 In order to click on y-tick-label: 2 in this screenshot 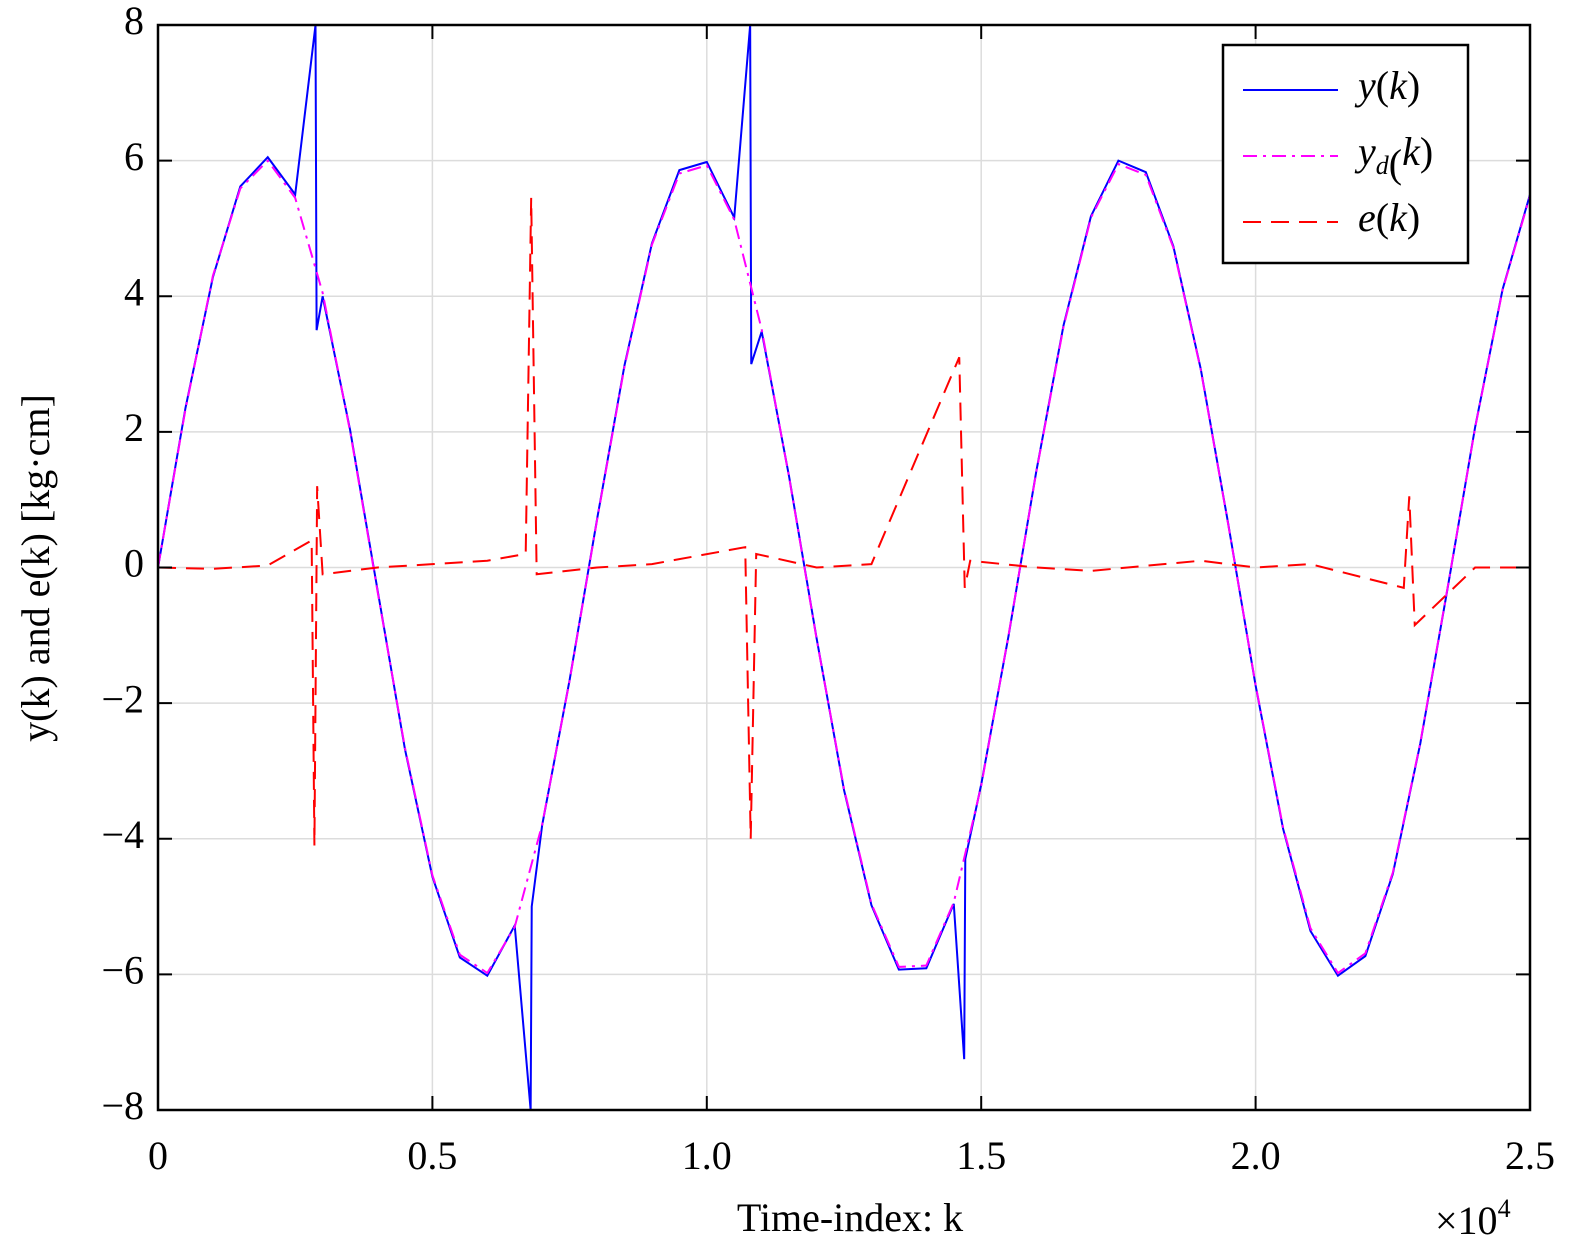, I will do `click(134, 427)`.